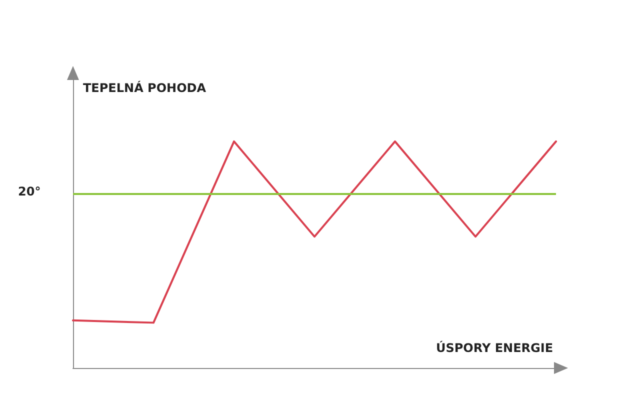 The height and width of the screenshot is (416, 634). Describe the element at coordinates (29, 191) in the screenshot. I see `text: 20°` at that location.